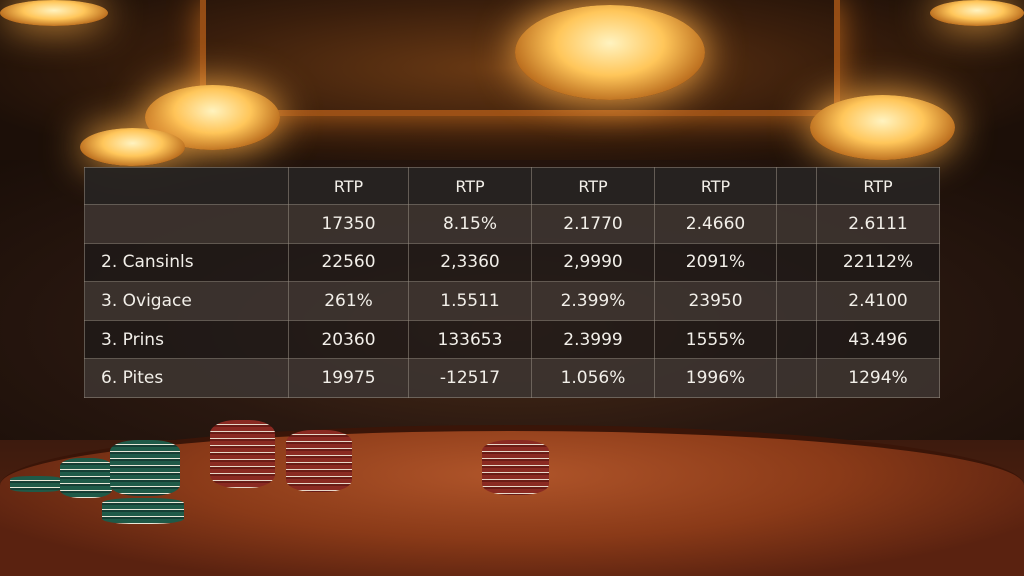 The width and height of the screenshot is (1024, 576). What do you see at coordinates (878, 224) in the screenshot?
I see `table-cell: 2.6111` at bounding box center [878, 224].